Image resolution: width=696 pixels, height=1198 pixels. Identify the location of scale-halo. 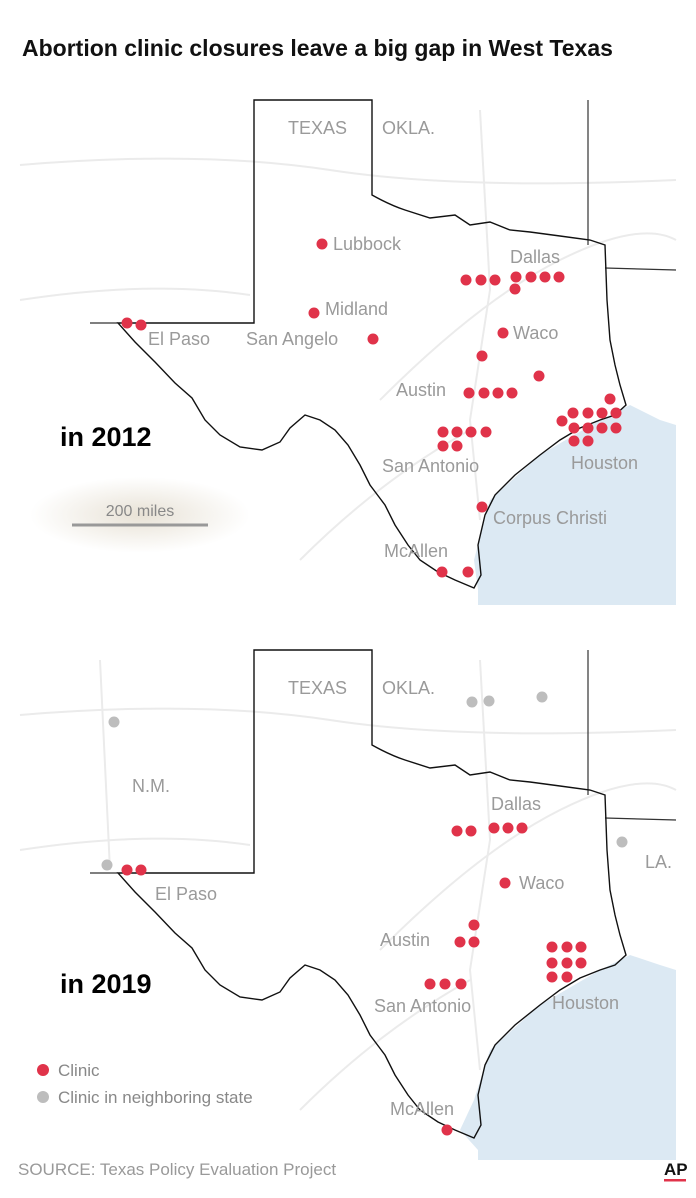
(140, 515).